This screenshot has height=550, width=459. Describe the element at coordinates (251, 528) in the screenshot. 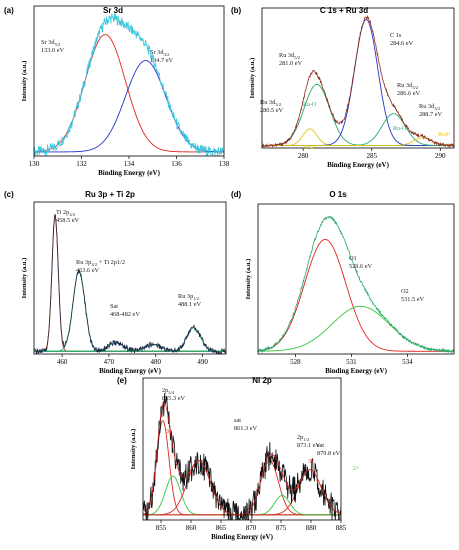

I see `x-tick-label: 870` at that location.